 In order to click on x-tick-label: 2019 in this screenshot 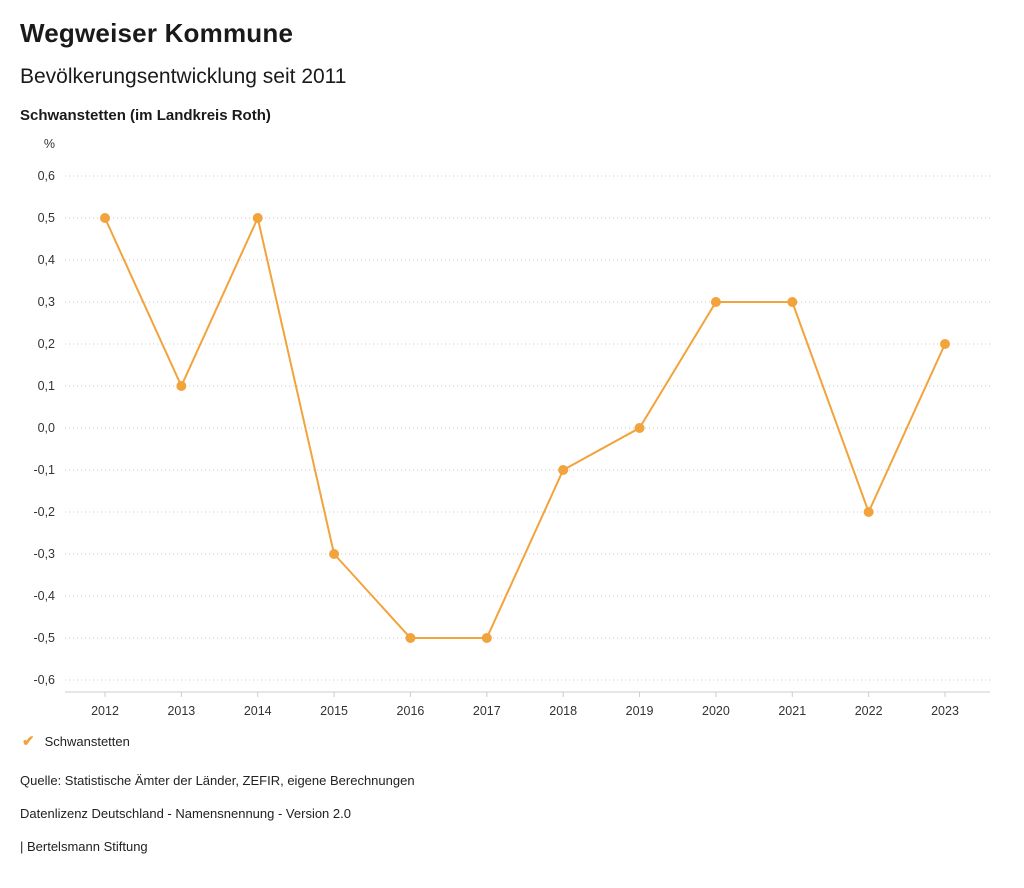, I will do `click(640, 711)`.